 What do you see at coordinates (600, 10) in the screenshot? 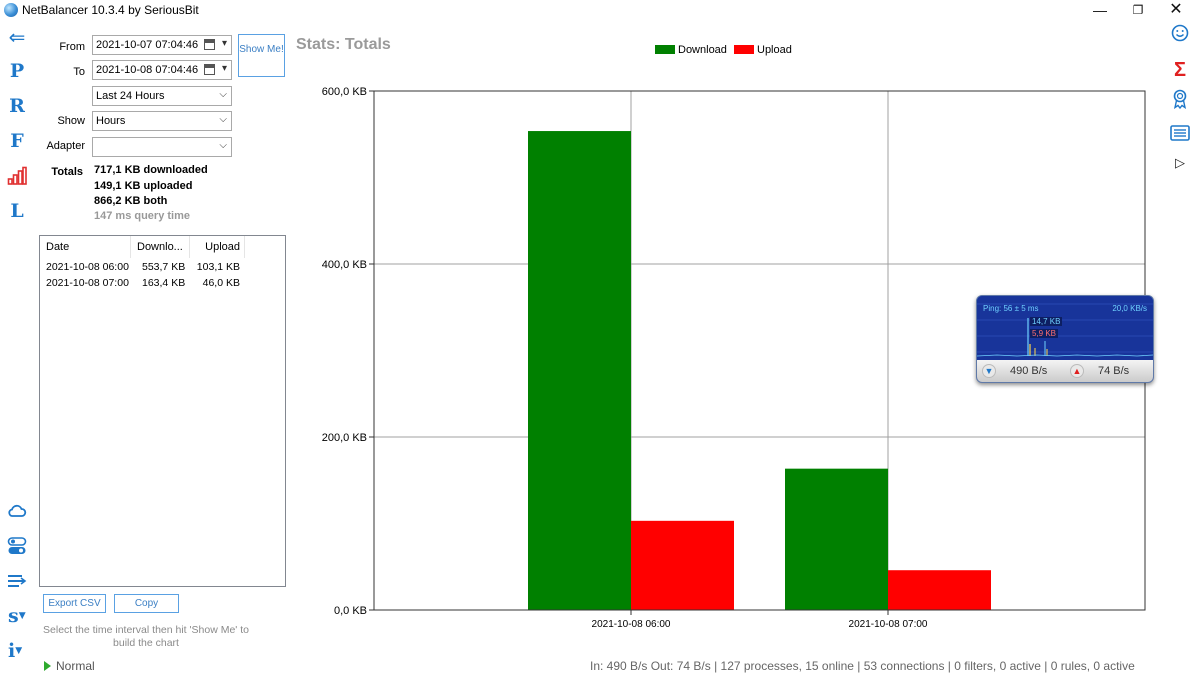
I see `title-bar: NetBalancer 10.3.4 by SeriousBit — ❐ ✕` at bounding box center [600, 10].